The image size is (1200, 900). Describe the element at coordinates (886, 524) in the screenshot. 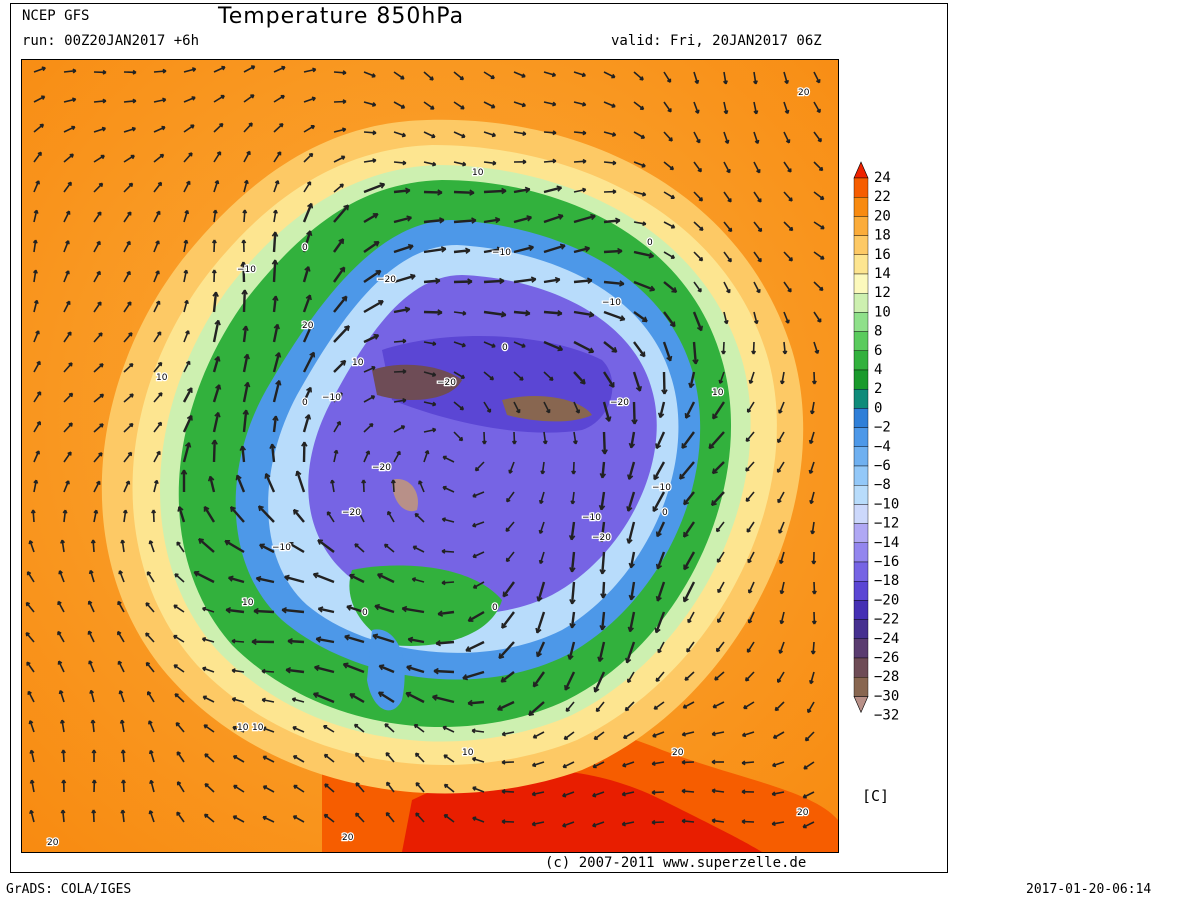

I see `legend-level-label: −12` at that location.